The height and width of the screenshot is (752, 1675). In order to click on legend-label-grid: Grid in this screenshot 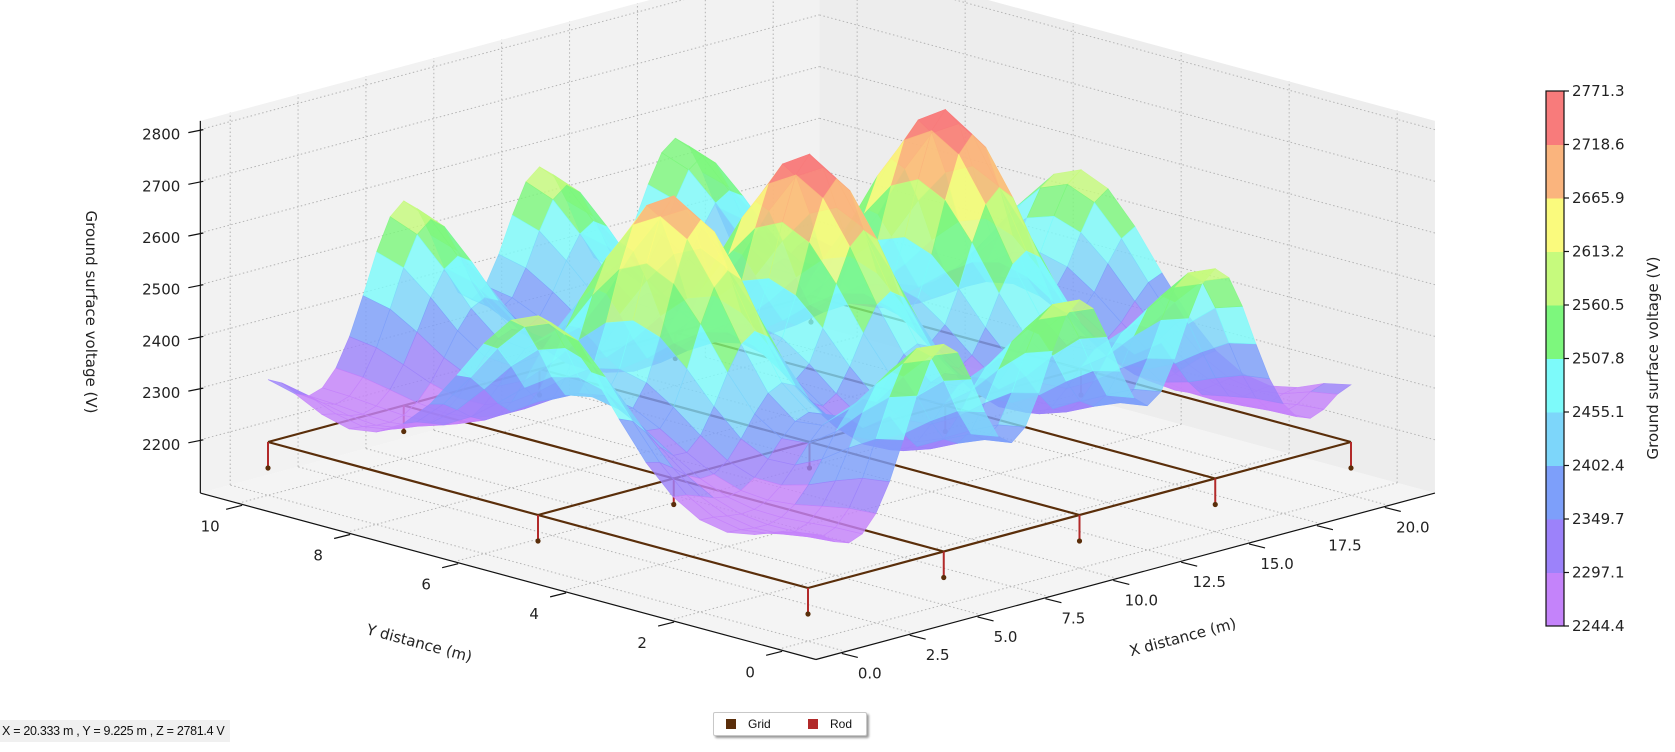, I will do `click(759, 724)`.